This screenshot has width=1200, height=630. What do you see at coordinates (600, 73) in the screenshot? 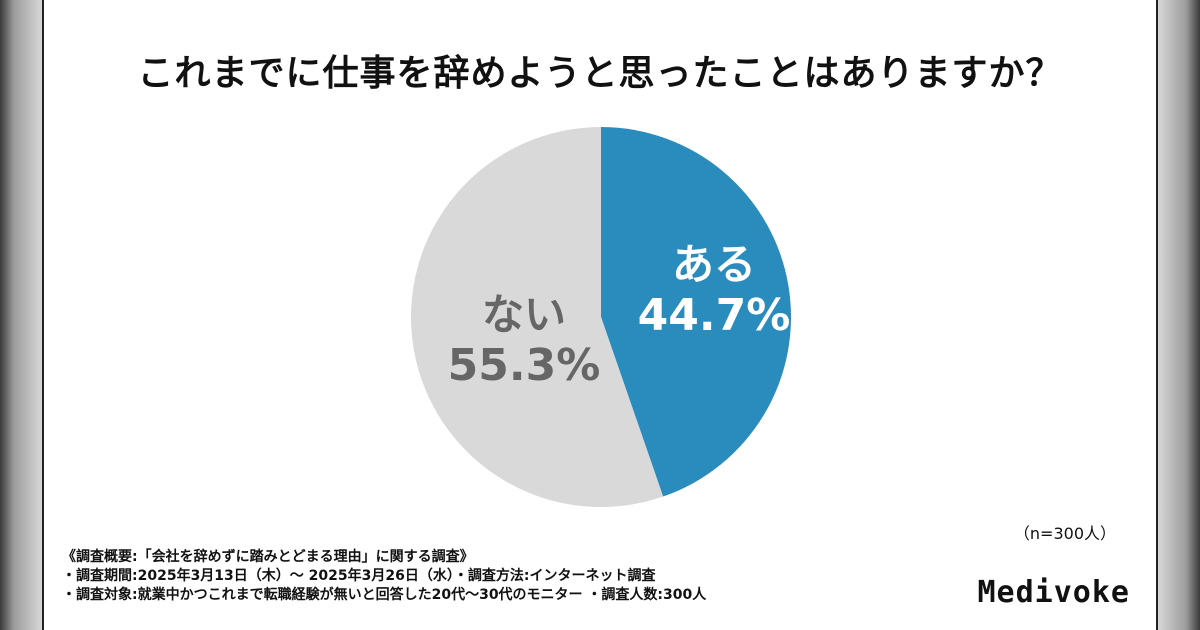
I see `chart-title: これまでに仕事を辞めようと思ったことはありますか？` at bounding box center [600, 73].